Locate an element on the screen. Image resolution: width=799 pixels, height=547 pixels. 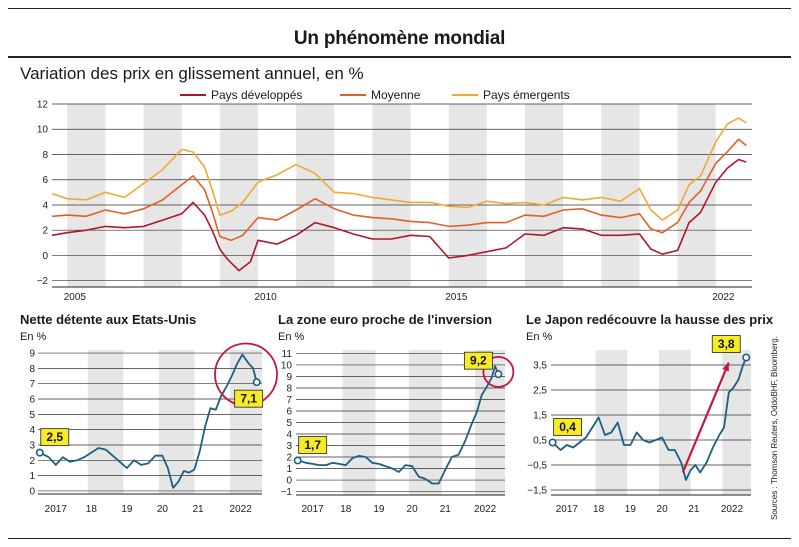
eurozone-x-tick-label: 21 is located at coordinates (446, 509).